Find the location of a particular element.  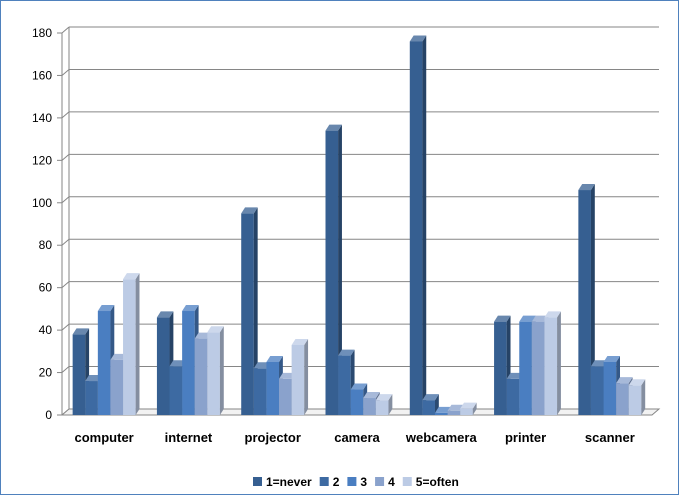

x-category-label: computer is located at coordinates (104, 437).